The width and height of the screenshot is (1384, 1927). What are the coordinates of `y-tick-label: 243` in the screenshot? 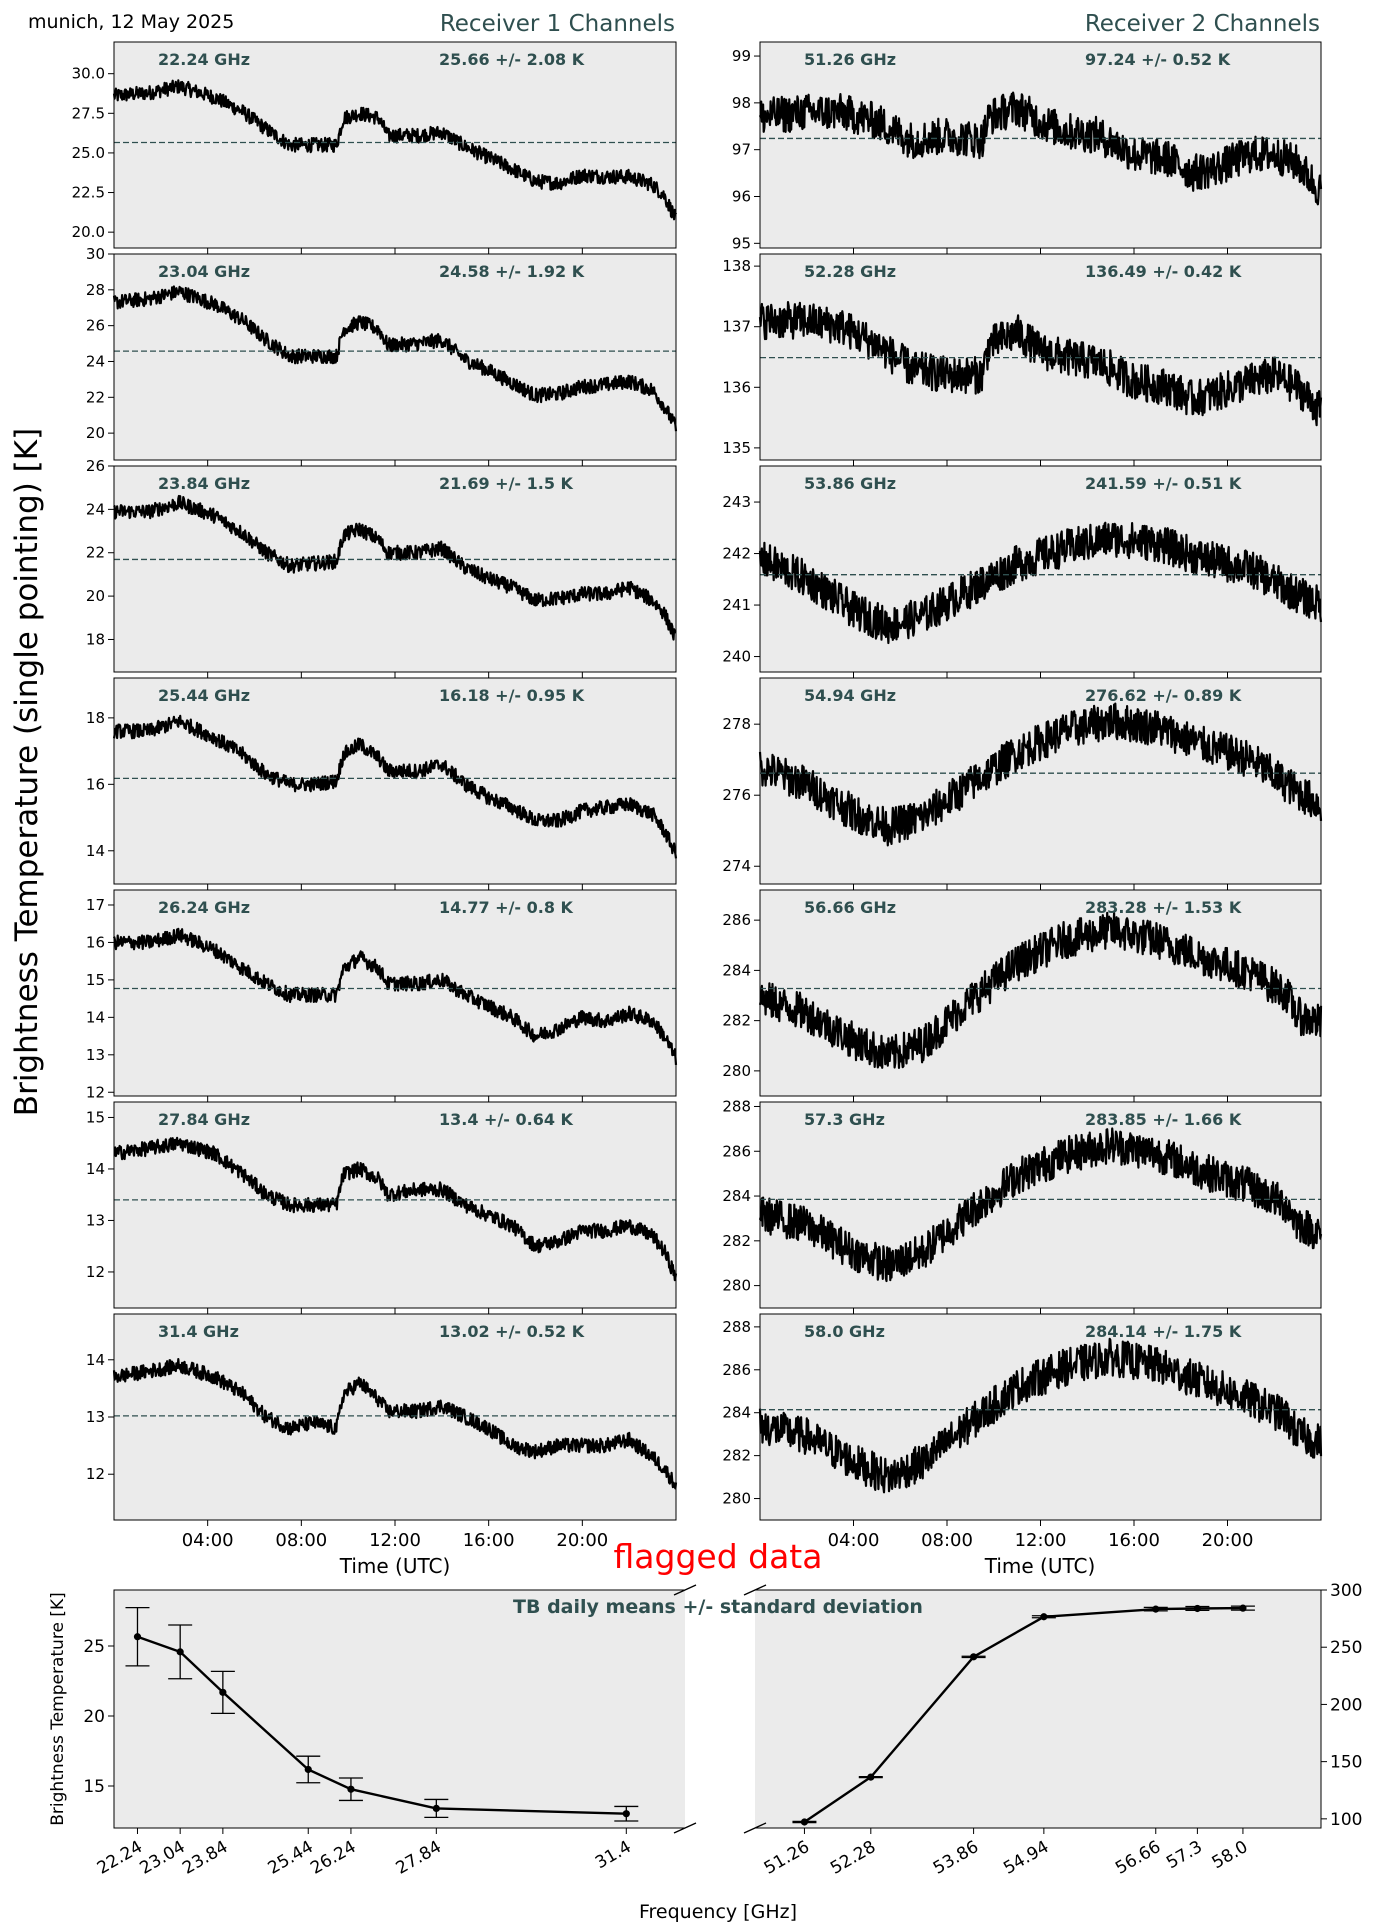 It's located at (736, 502).